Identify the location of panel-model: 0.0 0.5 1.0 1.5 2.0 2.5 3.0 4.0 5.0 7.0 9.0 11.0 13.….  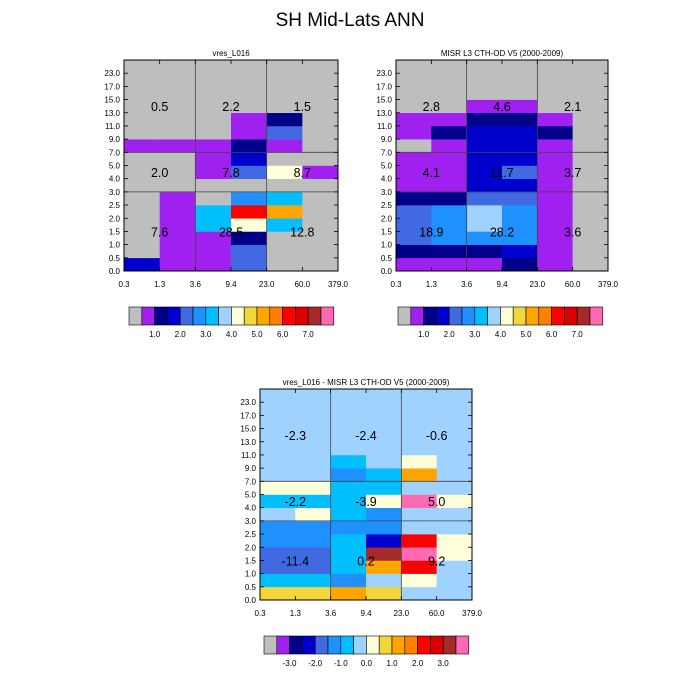
(226, 169).